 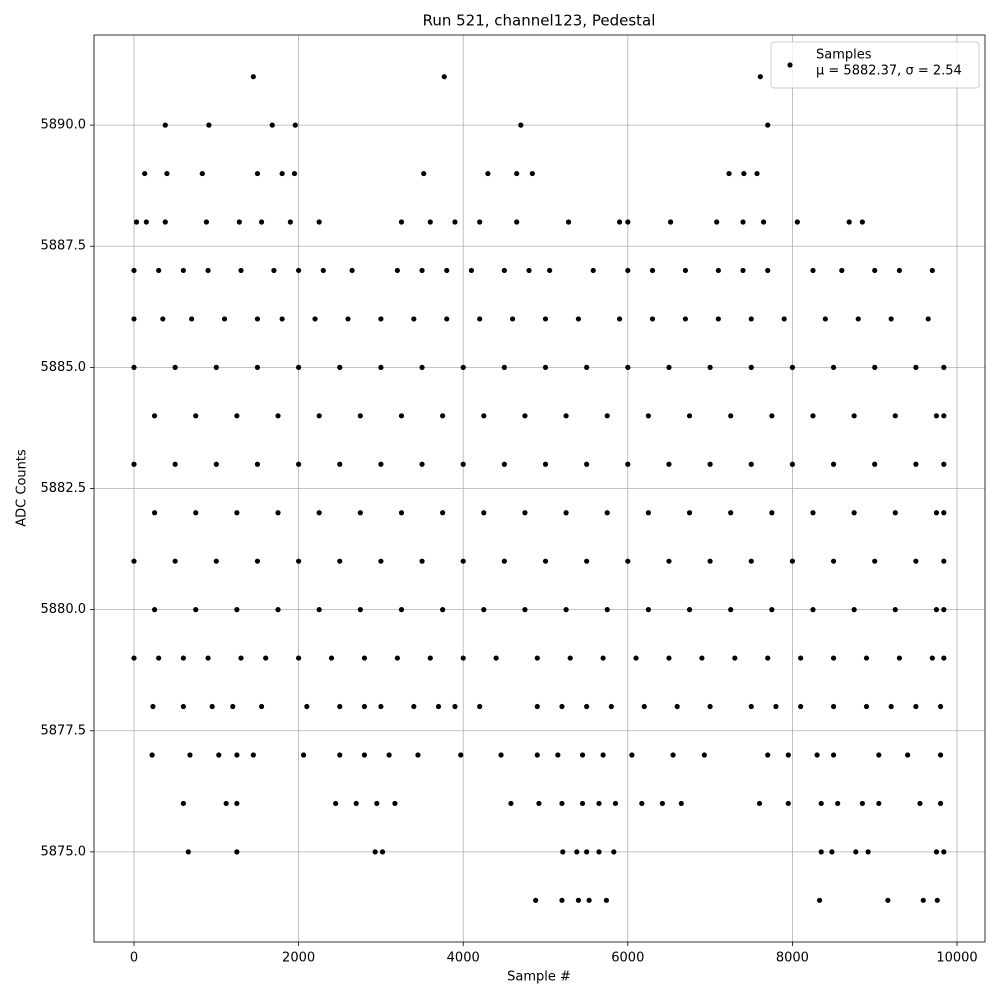 I want to click on x-tick-label: 10000, so click(x=956, y=958).